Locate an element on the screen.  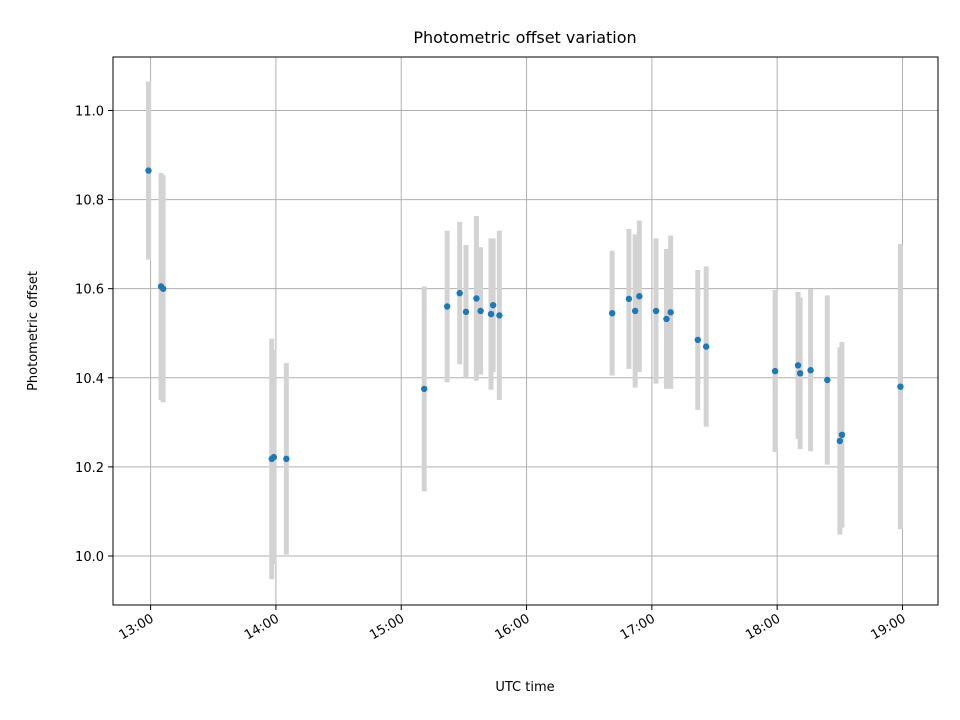
y-tick-label: 10.2 is located at coordinates (89, 468).